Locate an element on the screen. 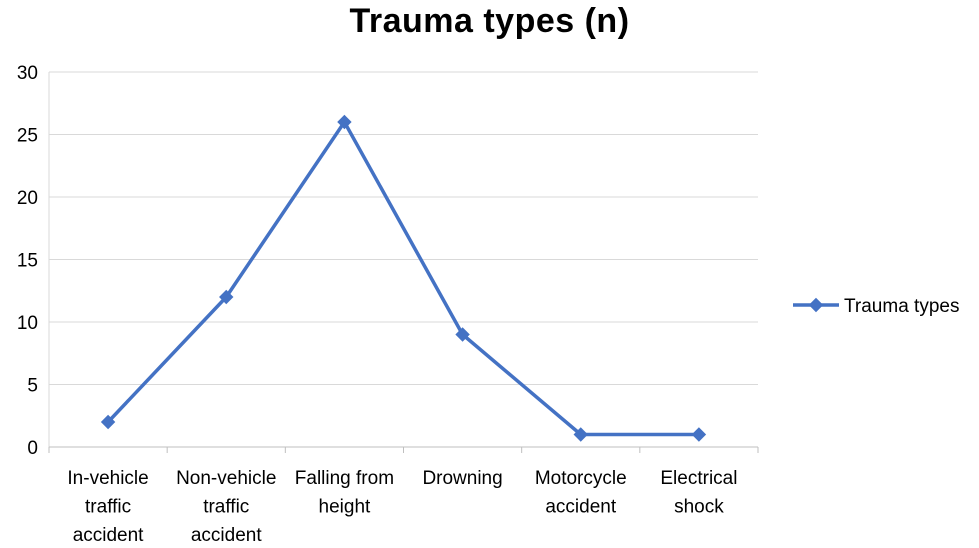  y-axis-tick-labels: 0 5 10 15 20 25 30 is located at coordinates (27, 261).